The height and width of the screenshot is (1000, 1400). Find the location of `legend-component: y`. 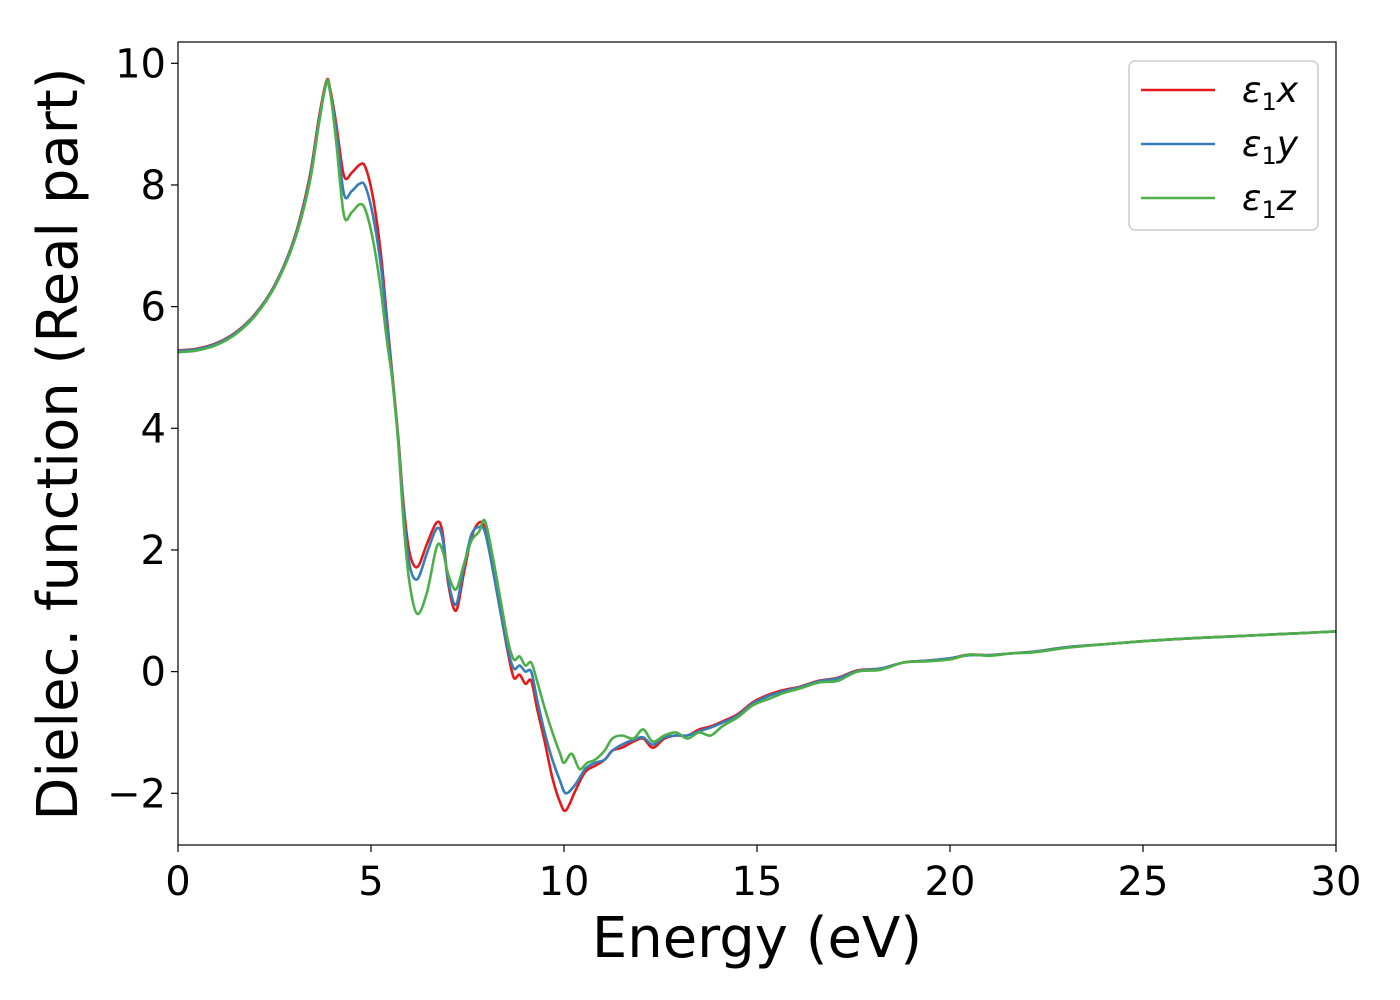

legend-component: y is located at coordinates (1287, 144).